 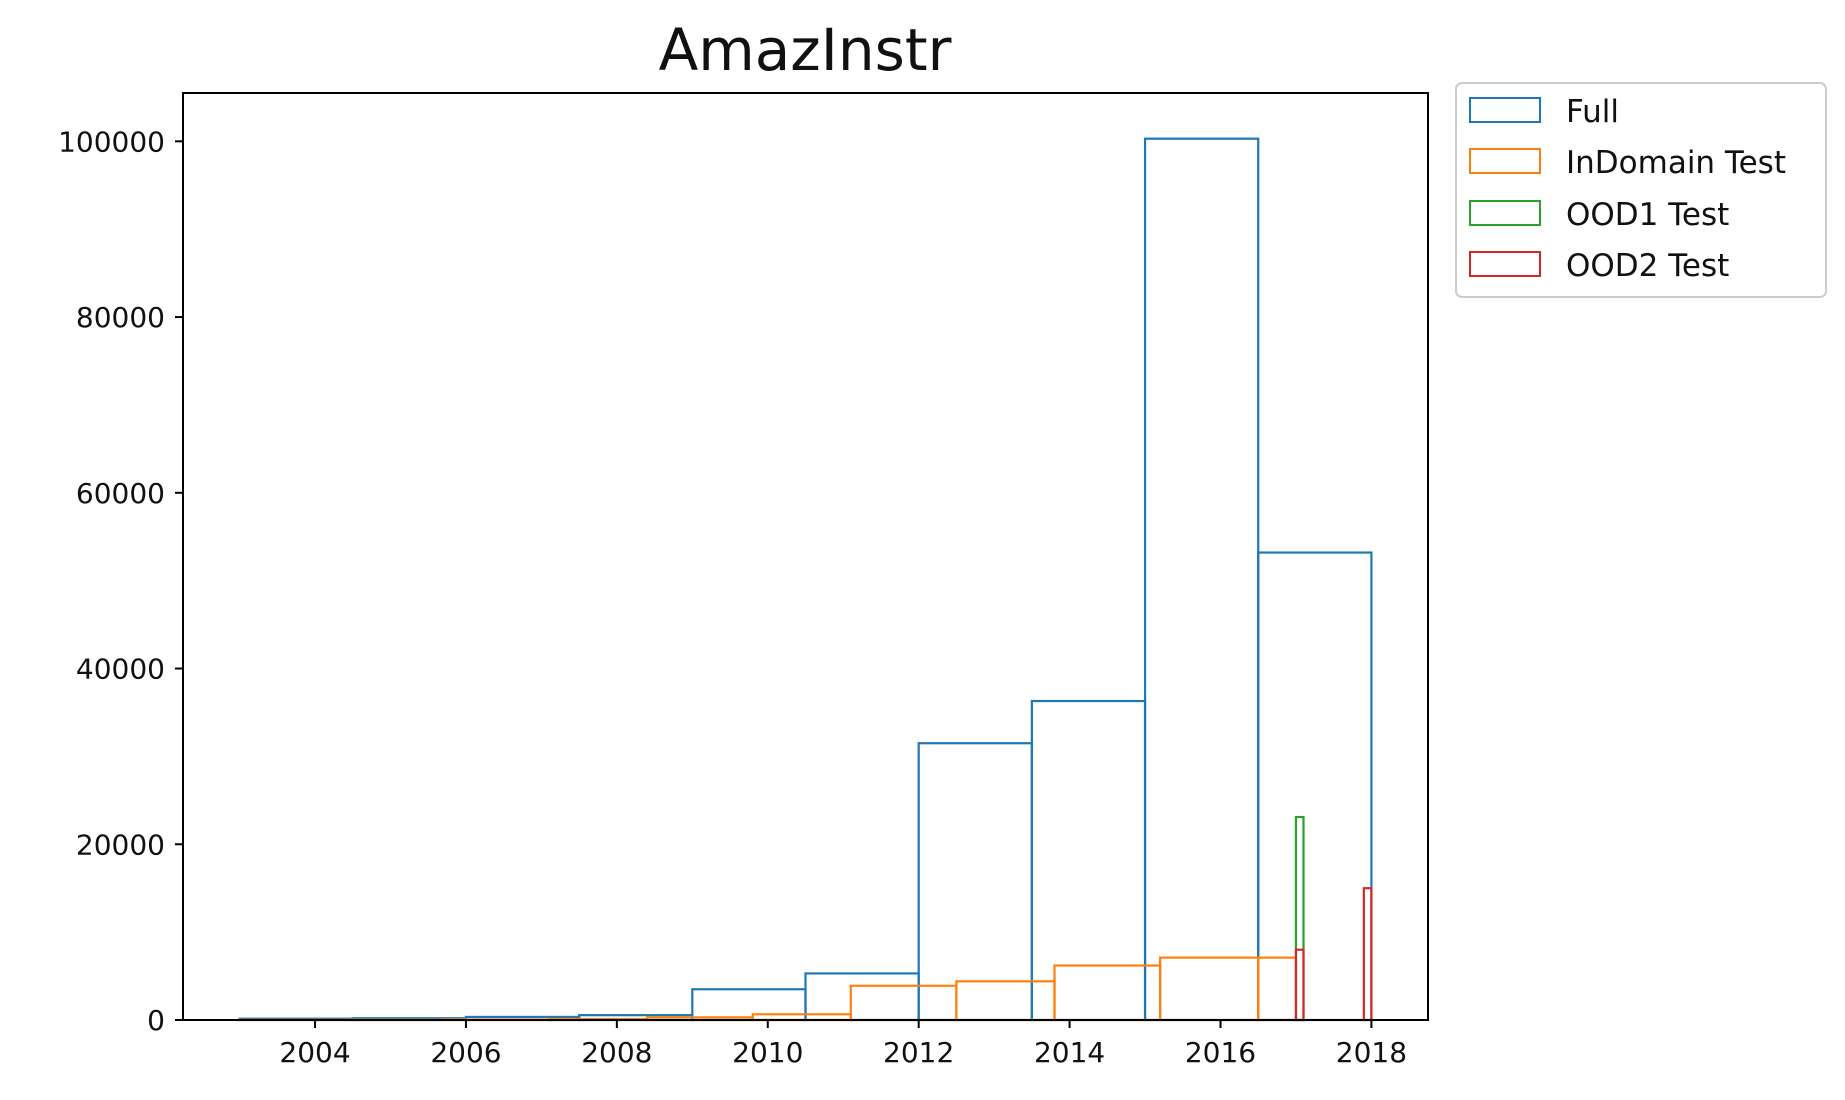 I want to click on chart-title: AmazInstr, so click(x=805, y=50).